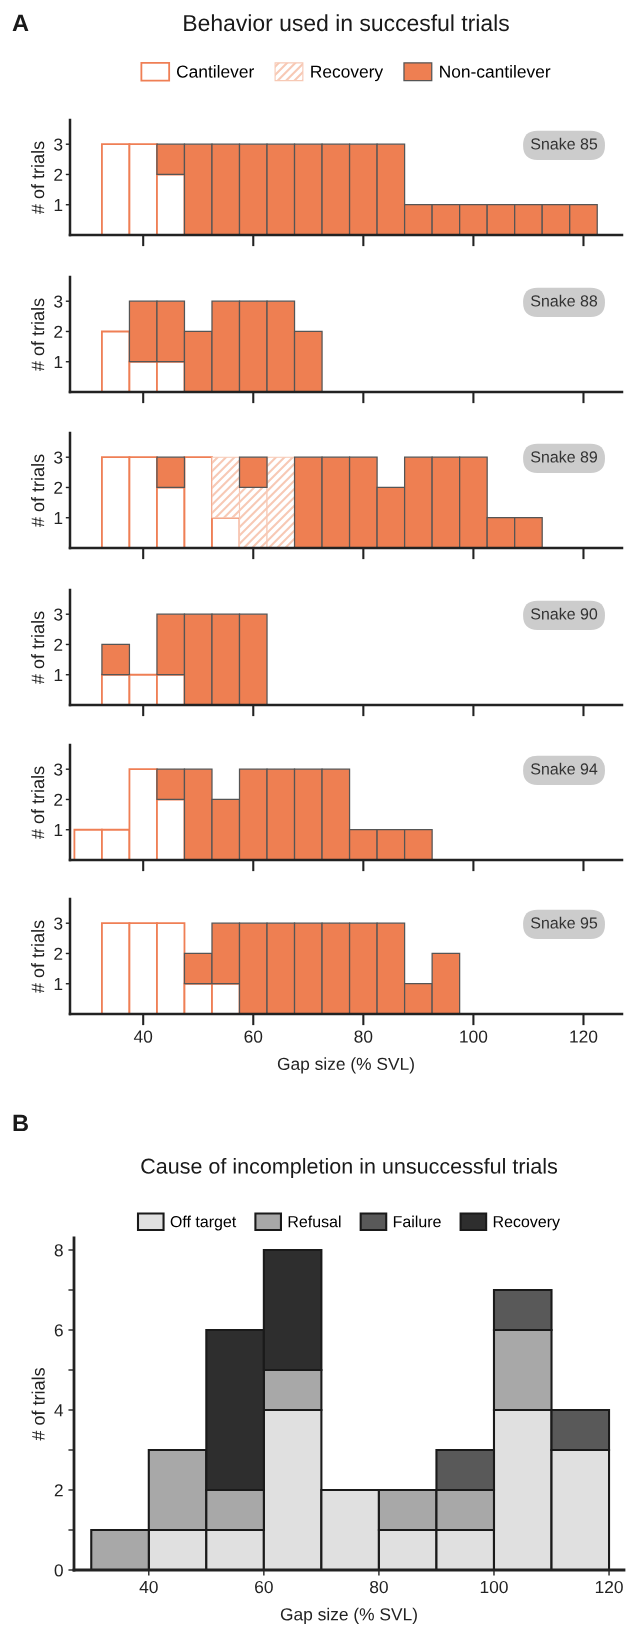  What do you see at coordinates (20, 1123) in the screenshot?
I see `text: B` at bounding box center [20, 1123].